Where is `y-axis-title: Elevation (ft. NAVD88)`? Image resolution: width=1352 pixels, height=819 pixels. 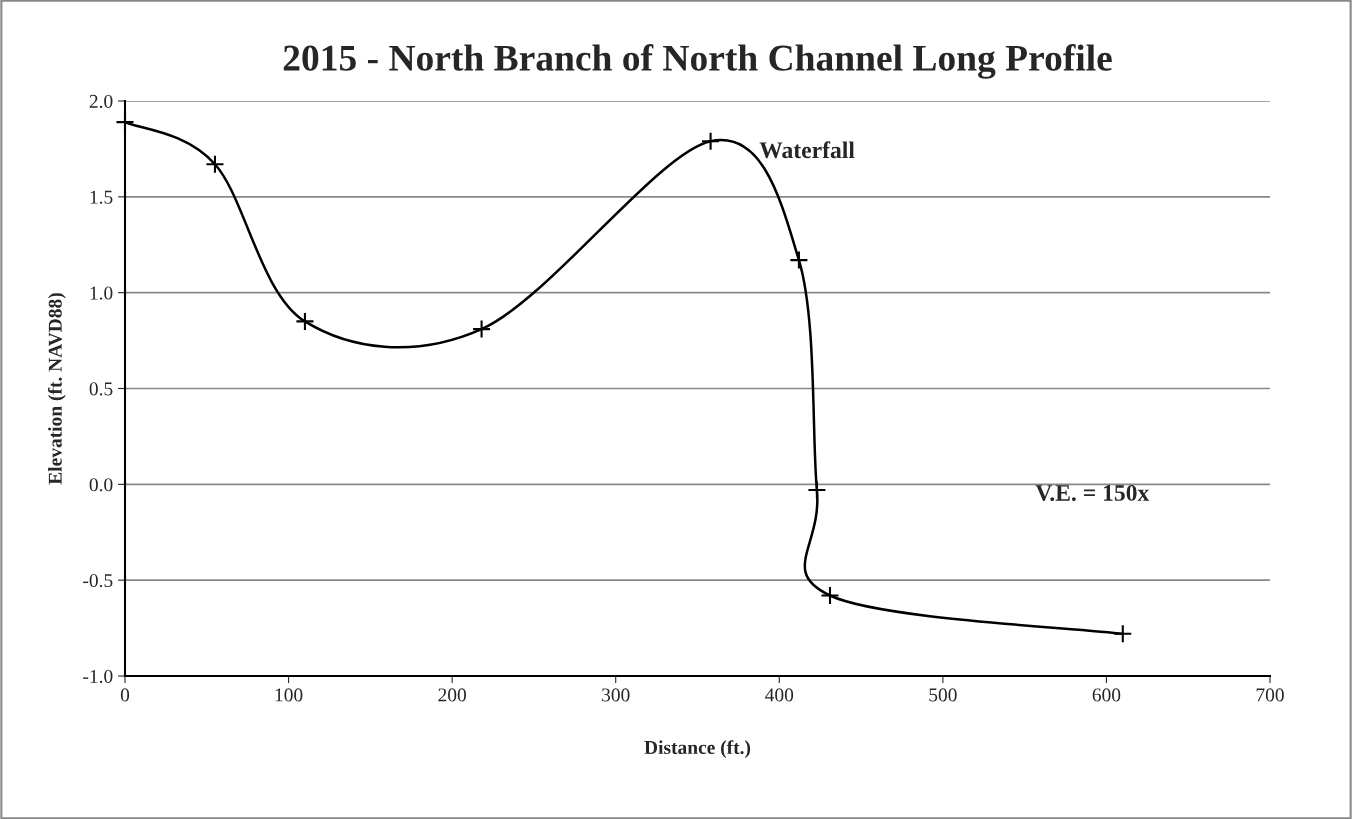 y-axis-title: Elevation (ft. NAVD88) is located at coordinates (56, 389).